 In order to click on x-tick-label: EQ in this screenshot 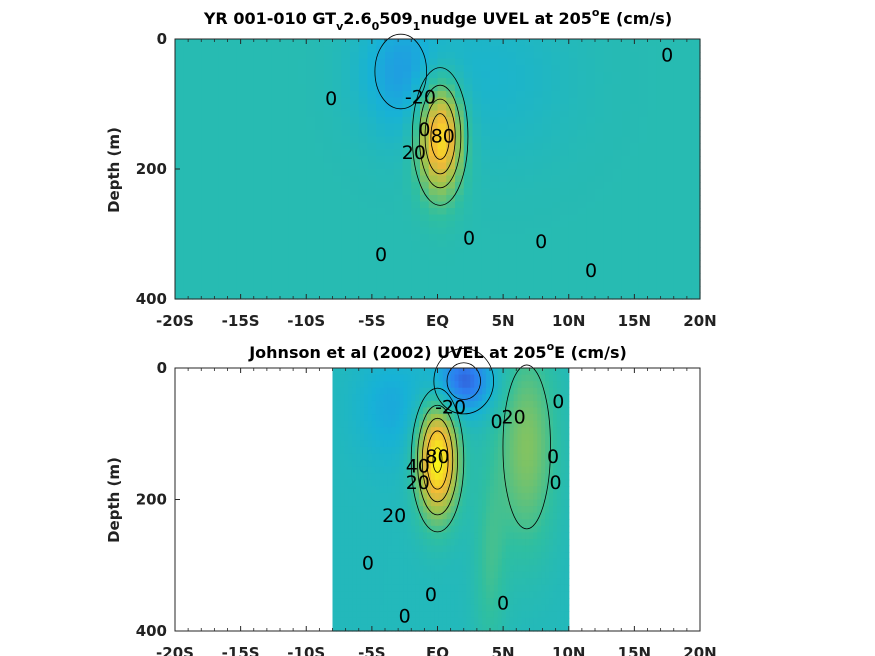, I will do `click(437, 650)`.